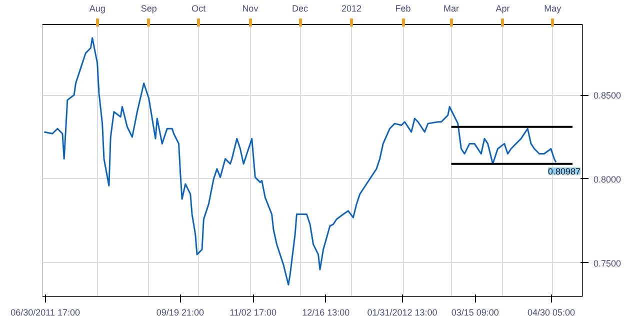 Image resolution: width=624 pixels, height=320 pixels. I want to click on x2-tick-label: Aug, so click(97, 9).